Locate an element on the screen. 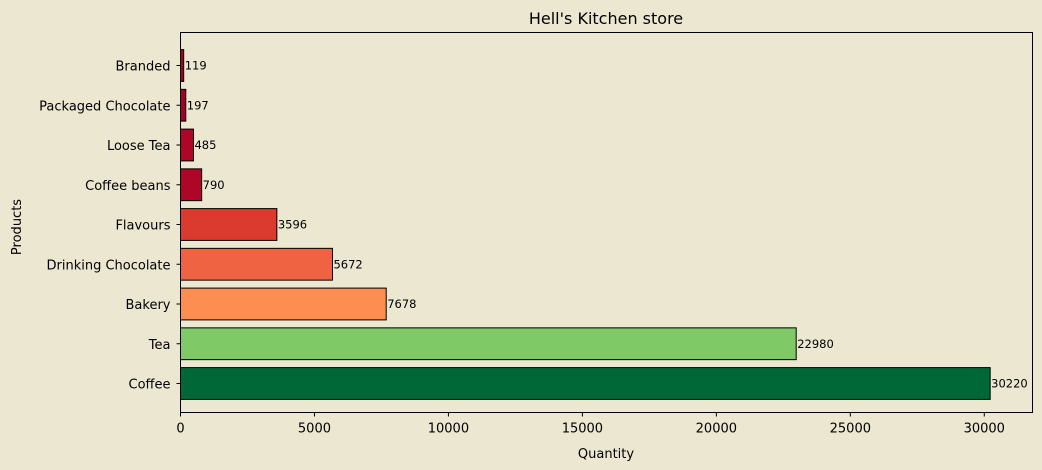 The width and height of the screenshot is (1042, 470). y-axis-label: Products is located at coordinates (17, 227).